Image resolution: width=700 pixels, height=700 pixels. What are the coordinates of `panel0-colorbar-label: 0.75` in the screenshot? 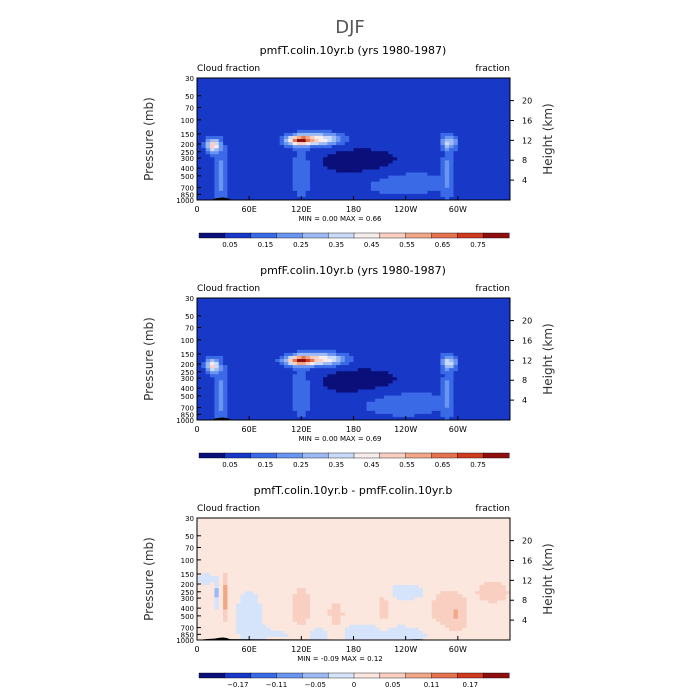 It's located at (478, 245).